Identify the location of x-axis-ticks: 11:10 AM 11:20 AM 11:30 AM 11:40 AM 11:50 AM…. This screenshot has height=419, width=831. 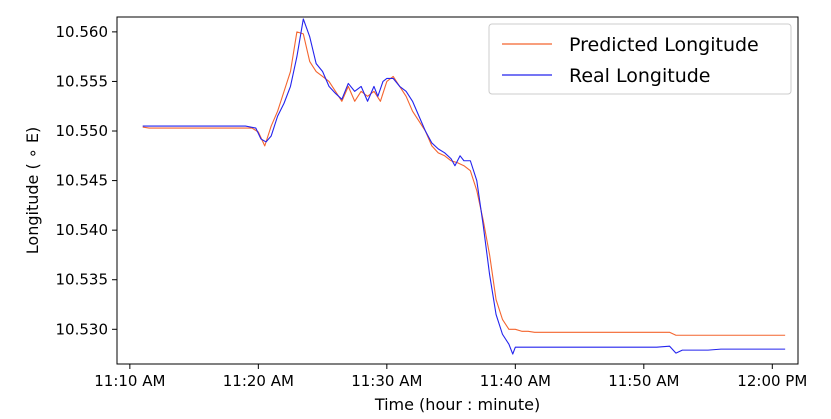
(450, 377).